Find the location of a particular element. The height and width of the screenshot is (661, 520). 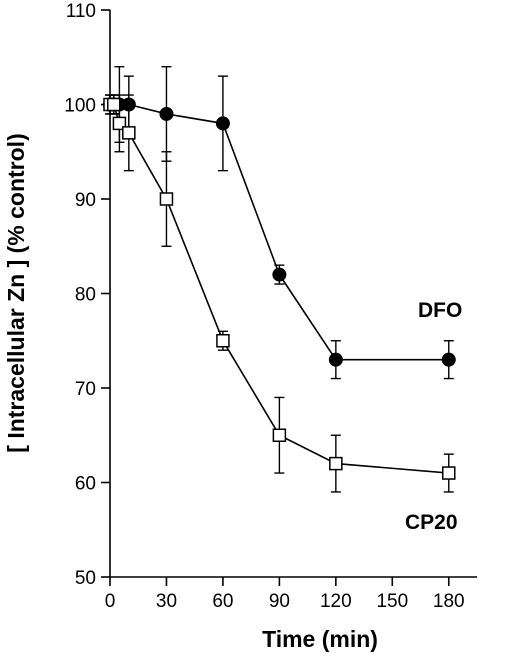

x-tick-label: 90 is located at coordinates (279, 601).